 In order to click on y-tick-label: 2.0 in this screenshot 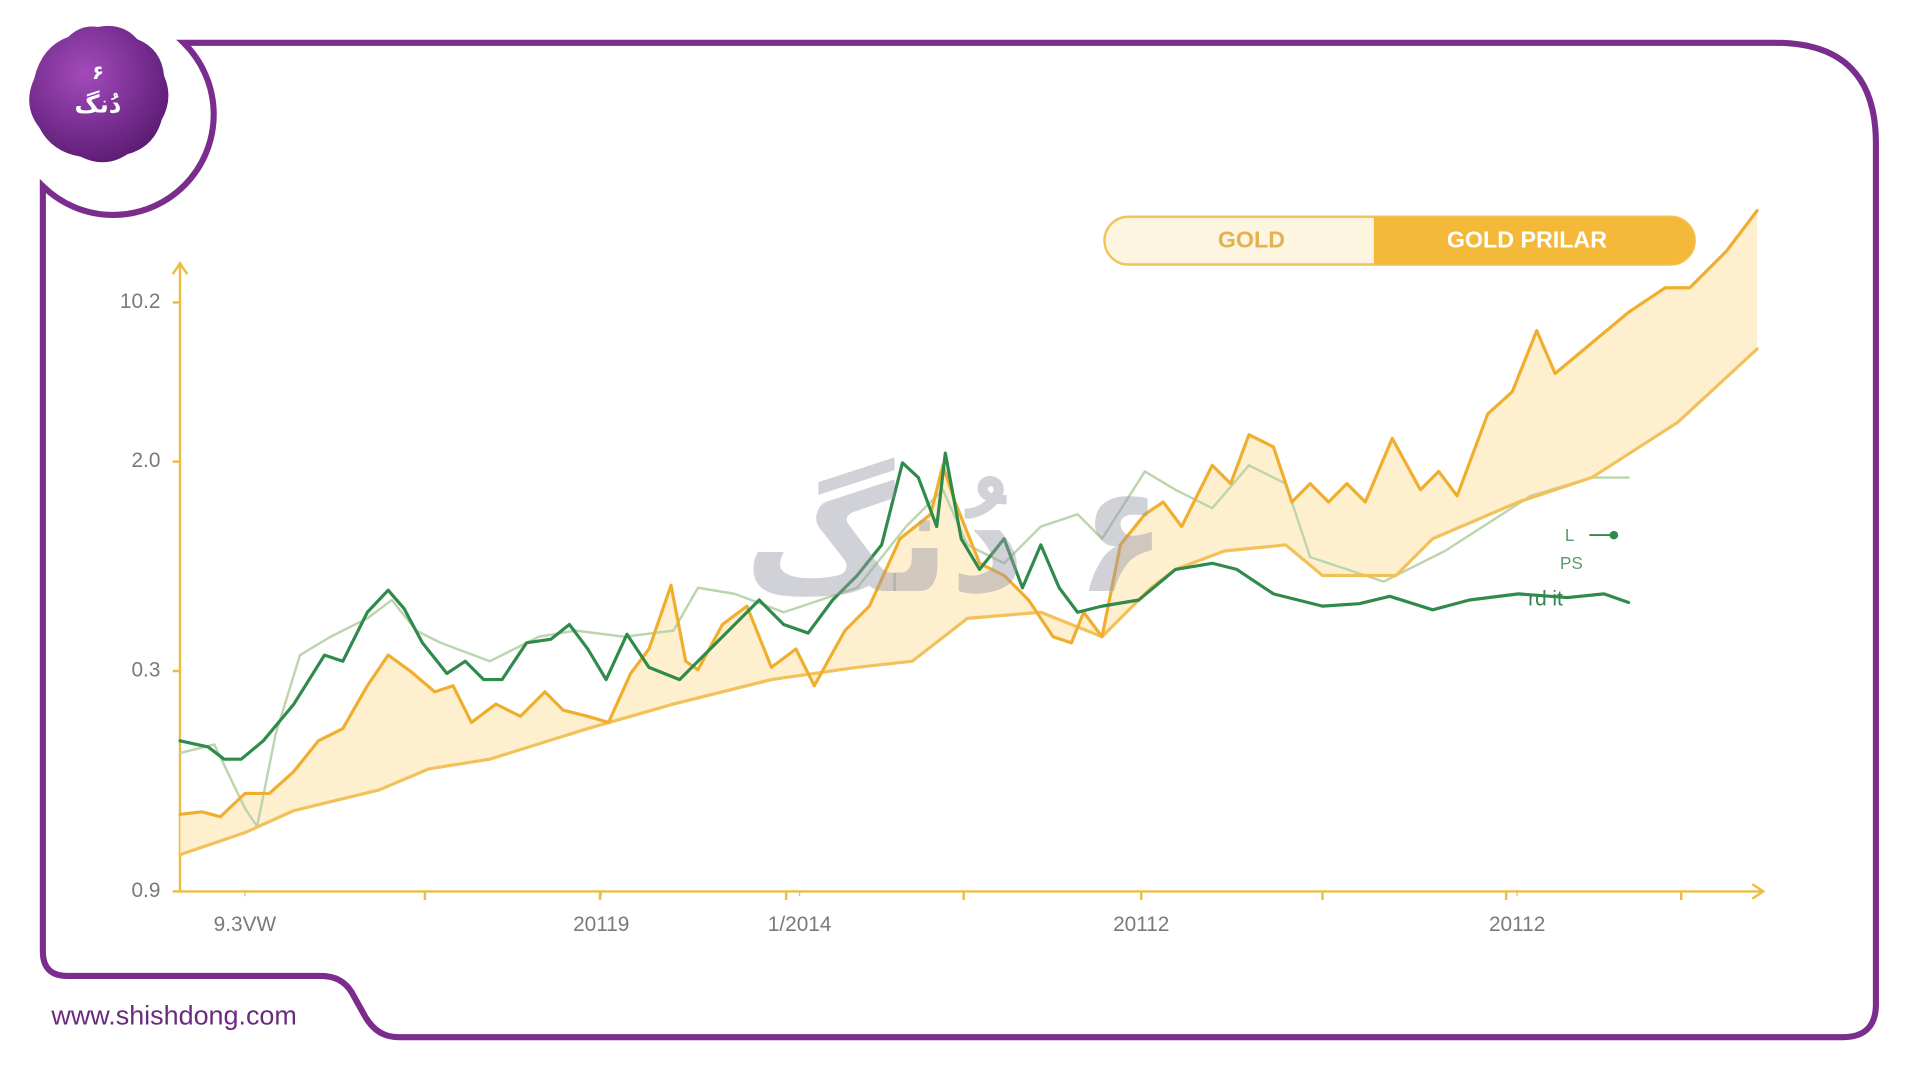, I will do `click(145, 460)`.